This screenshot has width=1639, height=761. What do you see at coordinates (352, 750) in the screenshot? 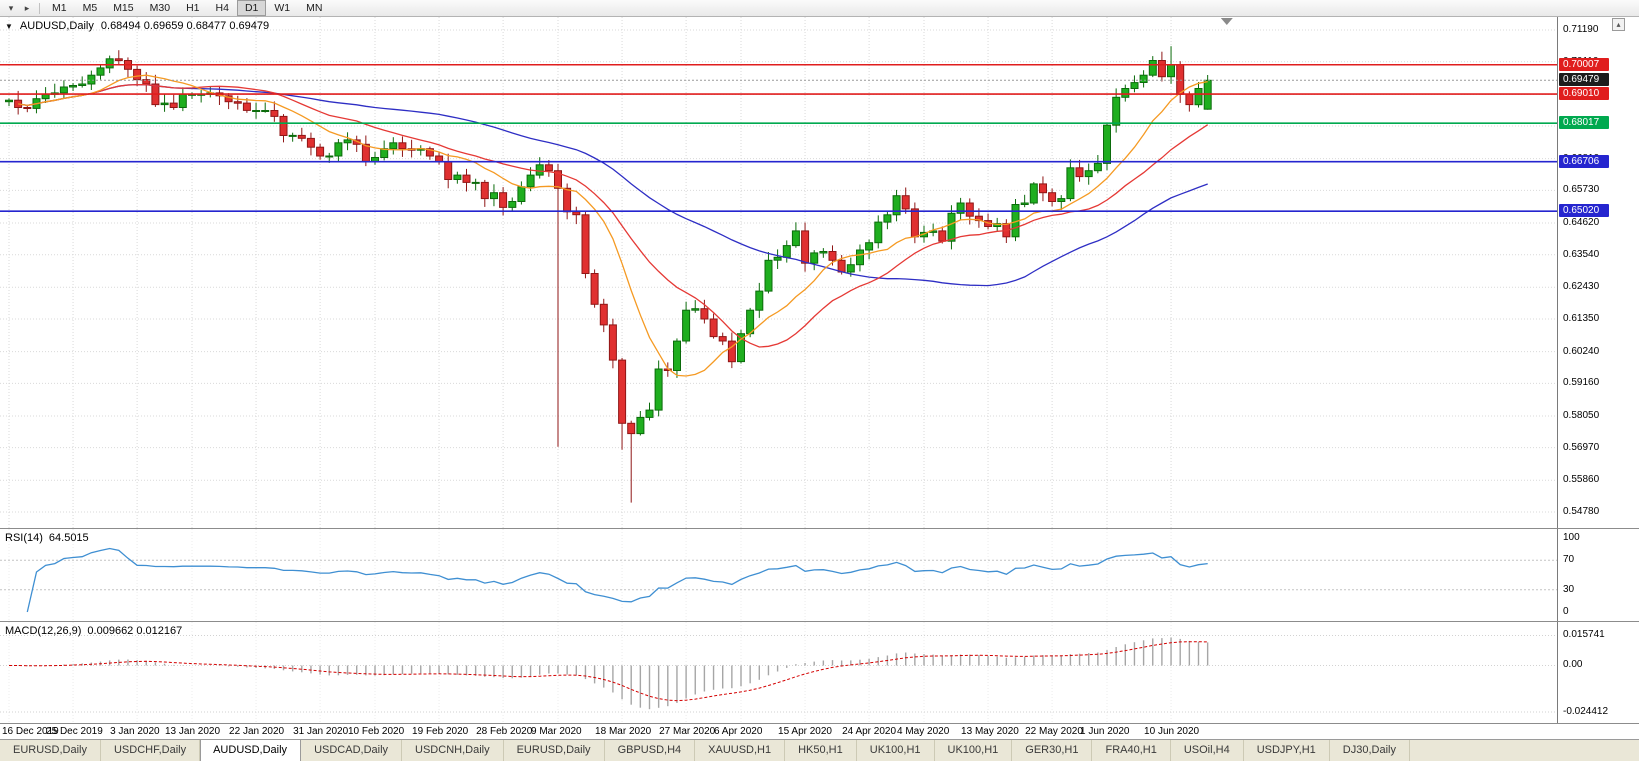
I see `symbol-tab-usdcad-daily: USDCAD,Daily` at bounding box center [352, 750].